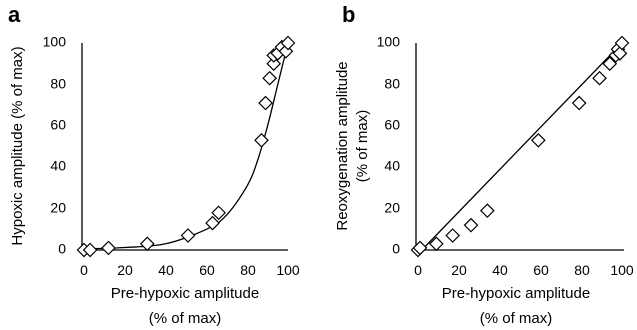 Image resolution: width=637 pixels, height=330 pixels. What do you see at coordinates (362, 146) in the screenshot?
I see `panel-b-y-axis-title-line2: (% of max)` at bounding box center [362, 146].